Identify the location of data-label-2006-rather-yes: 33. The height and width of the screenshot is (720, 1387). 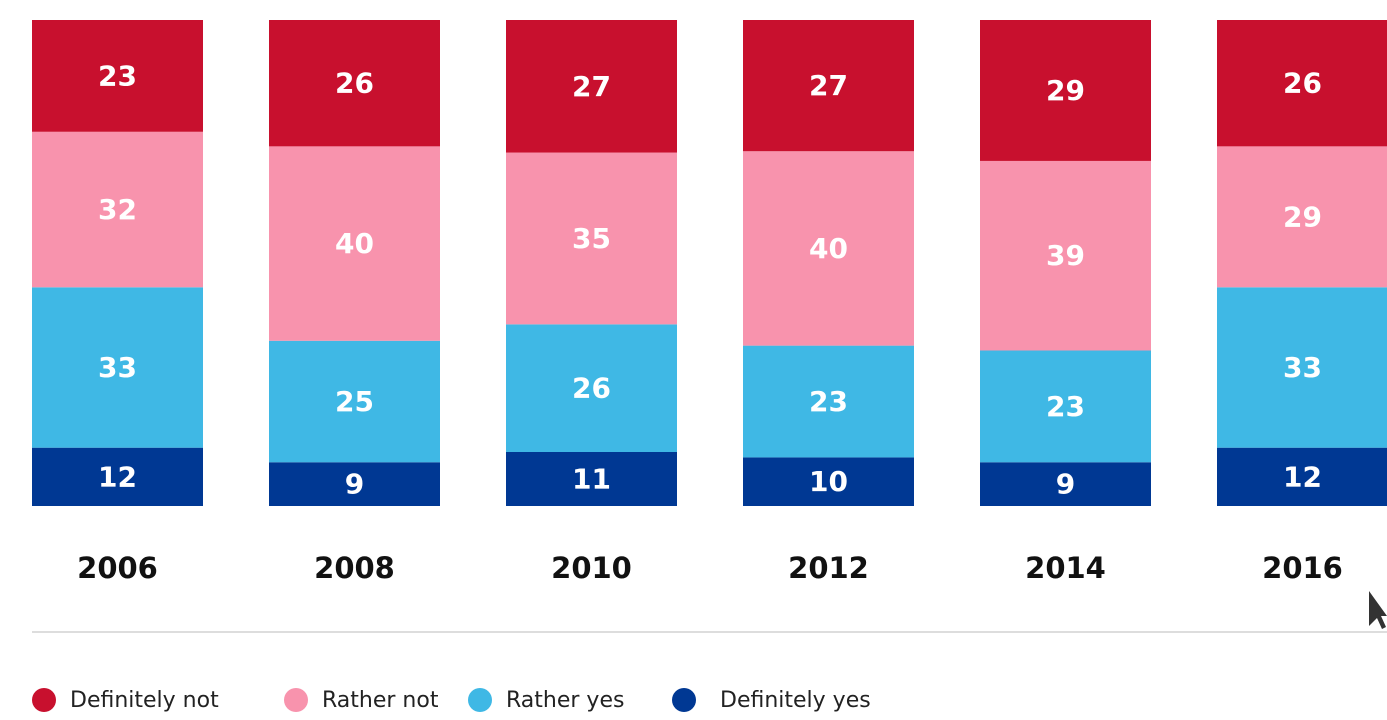
(117, 367).